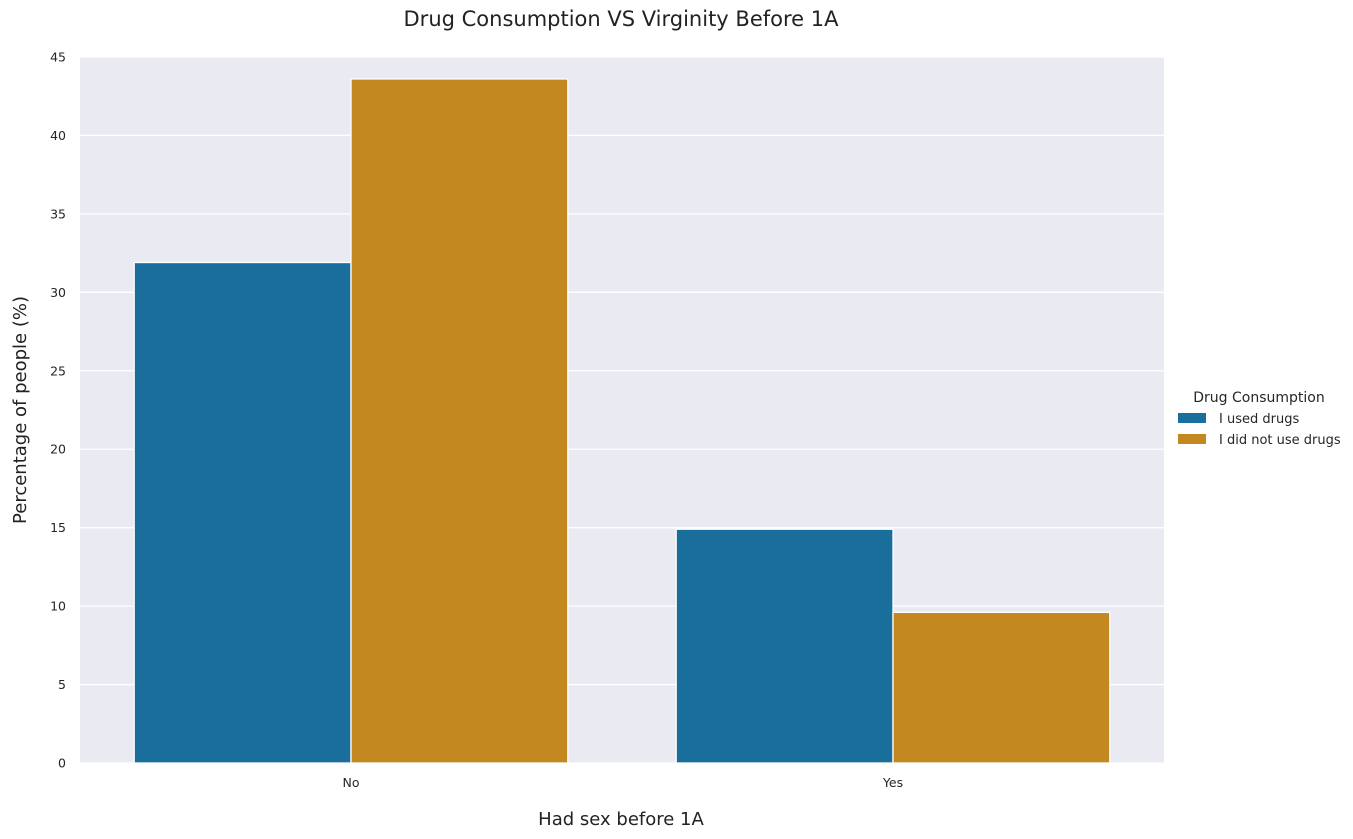 The height and width of the screenshot is (839, 1353). I want to click on x-tick-label: No, so click(351, 782).